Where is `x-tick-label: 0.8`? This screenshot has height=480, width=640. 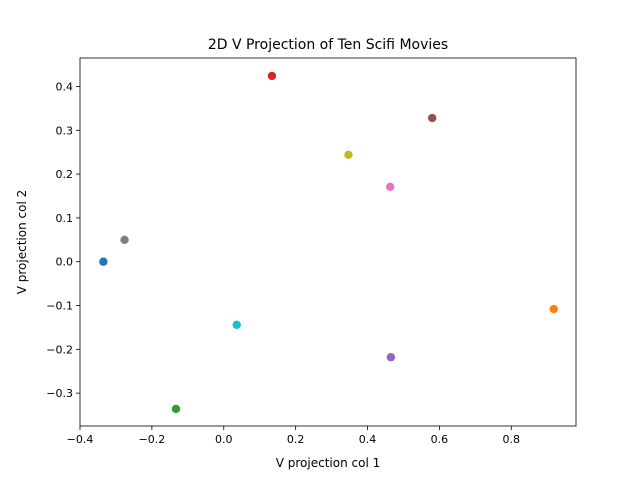 x-tick-label: 0.8 is located at coordinates (512, 439).